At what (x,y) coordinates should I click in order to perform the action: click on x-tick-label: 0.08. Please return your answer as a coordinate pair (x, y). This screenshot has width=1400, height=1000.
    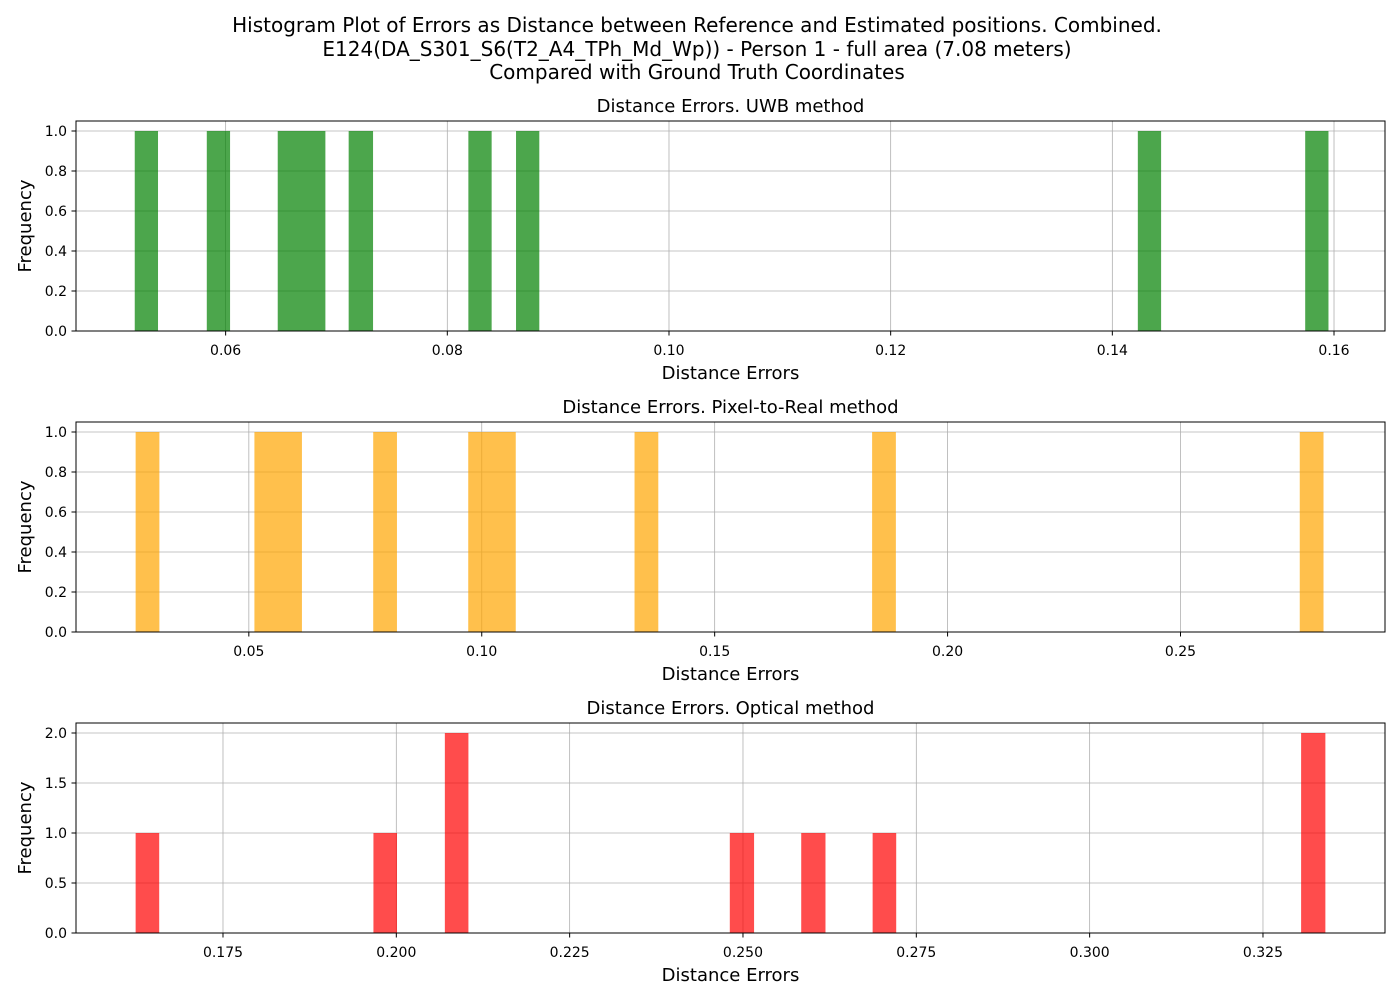
    Looking at the image, I should click on (447, 351).